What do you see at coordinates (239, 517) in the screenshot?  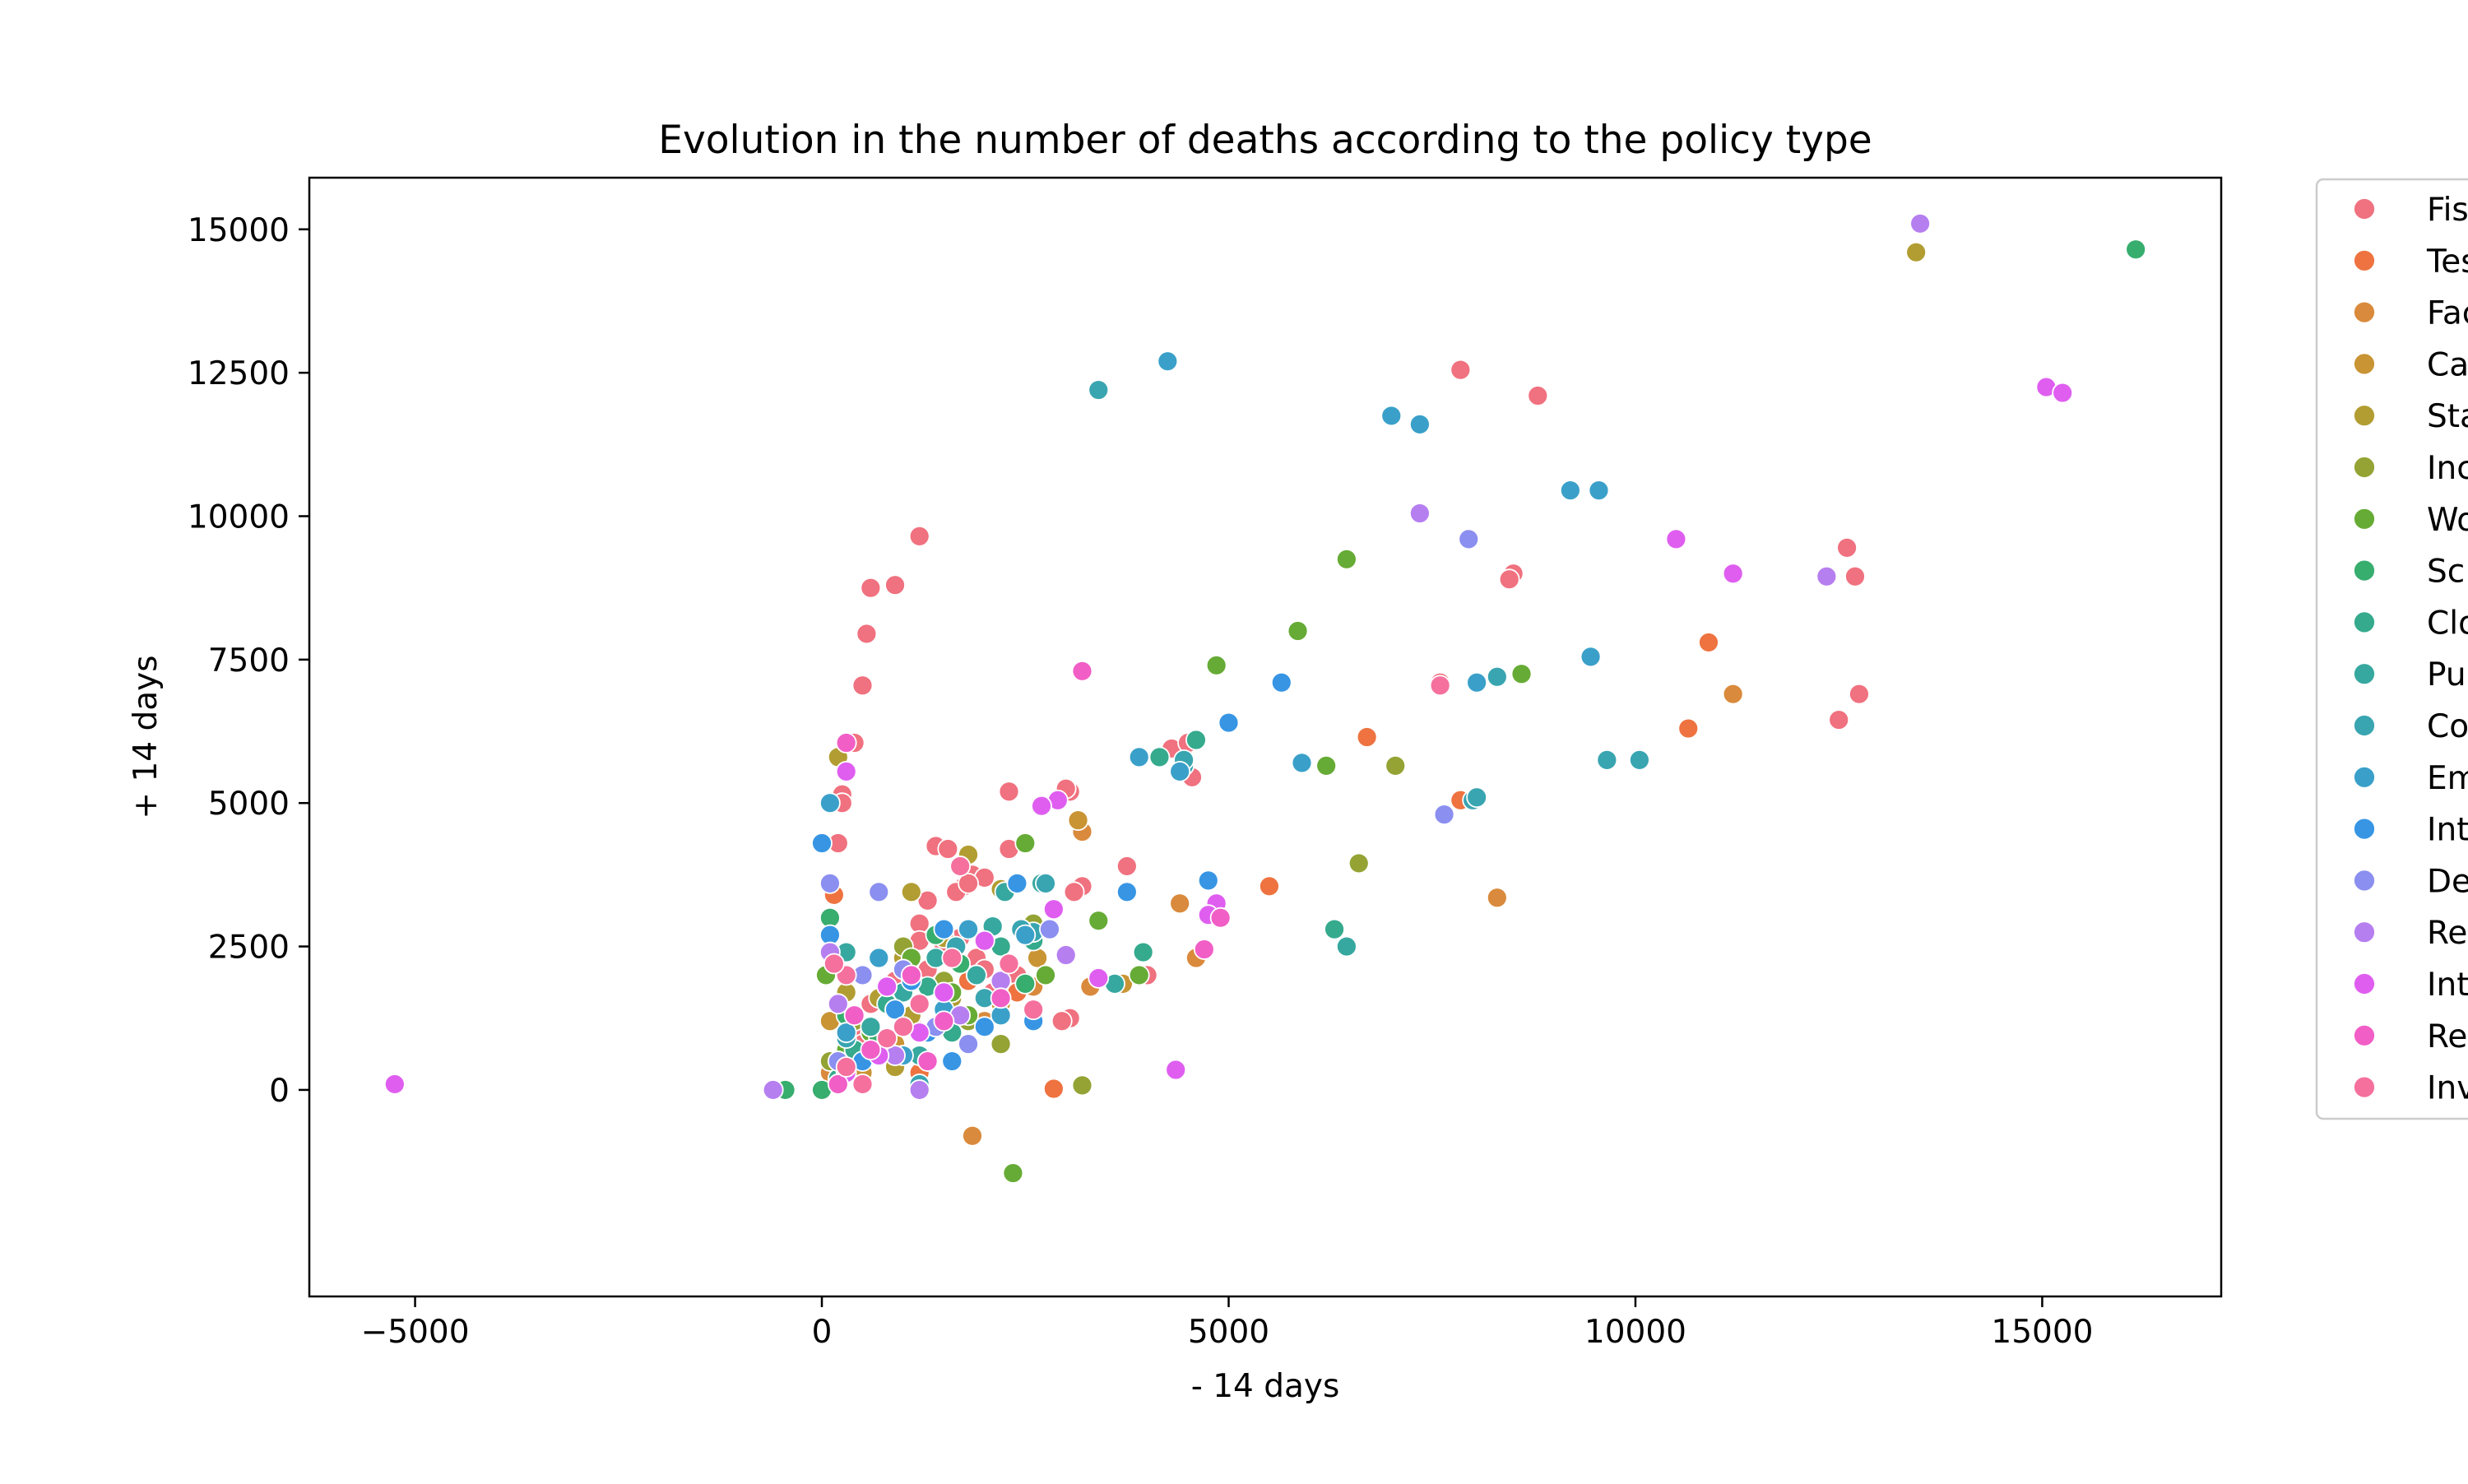 I see `y-tick-label: 10000` at bounding box center [239, 517].